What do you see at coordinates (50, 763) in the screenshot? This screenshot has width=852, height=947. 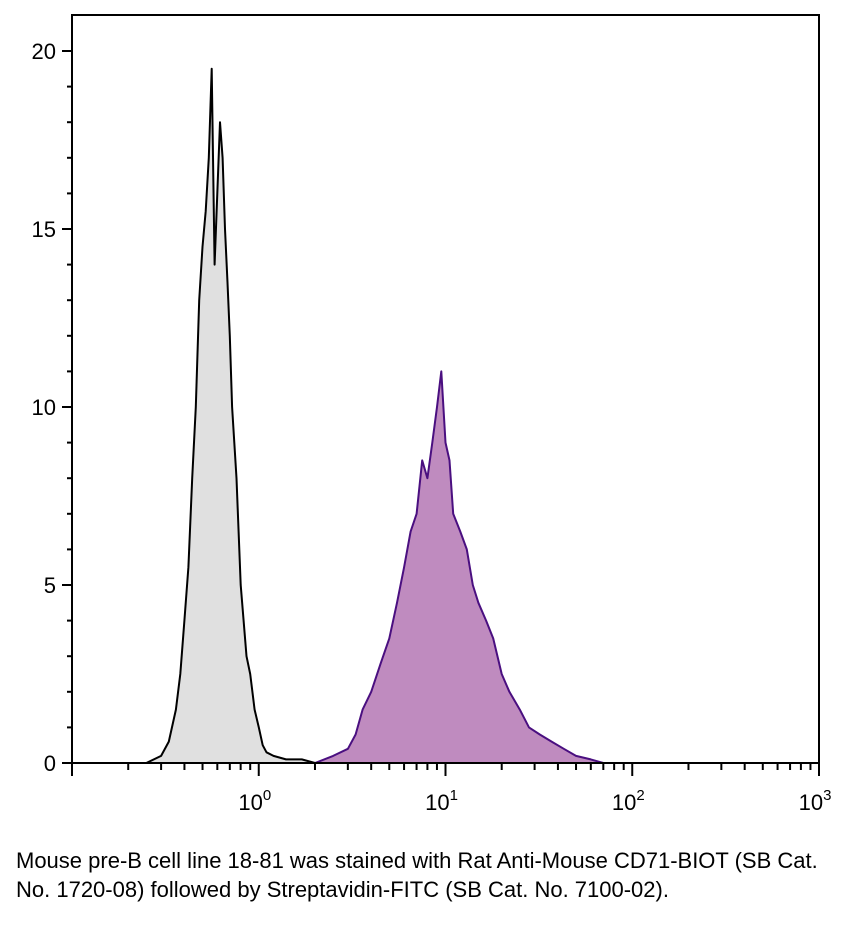 I see `y-tick-label: 0` at bounding box center [50, 763].